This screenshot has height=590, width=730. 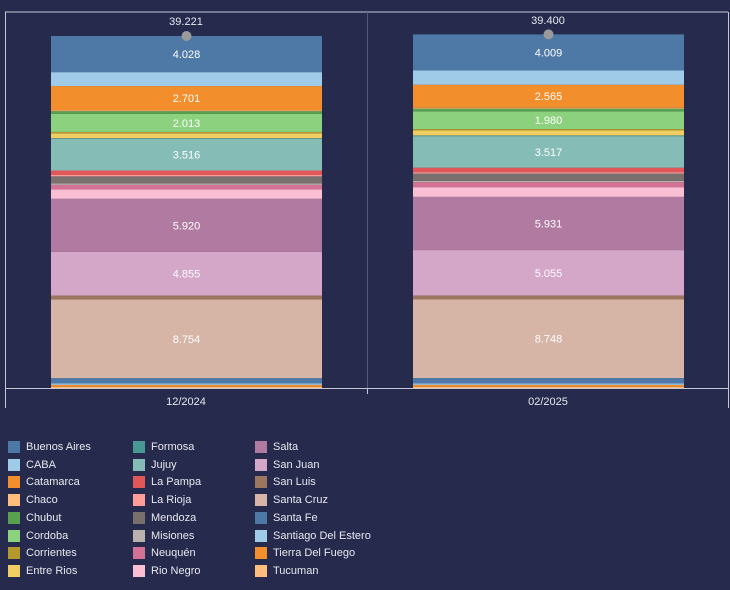 I want to click on data-label: 4.028, so click(x=187, y=55).